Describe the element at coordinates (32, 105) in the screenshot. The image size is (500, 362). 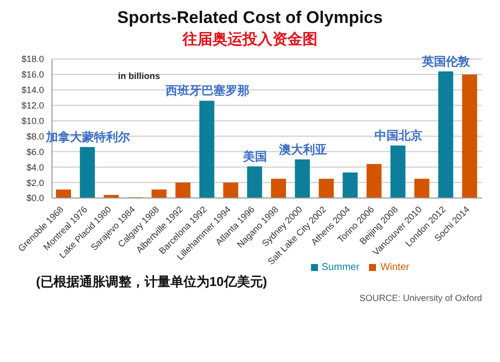
I see `y-tick-label: $12.0` at that location.